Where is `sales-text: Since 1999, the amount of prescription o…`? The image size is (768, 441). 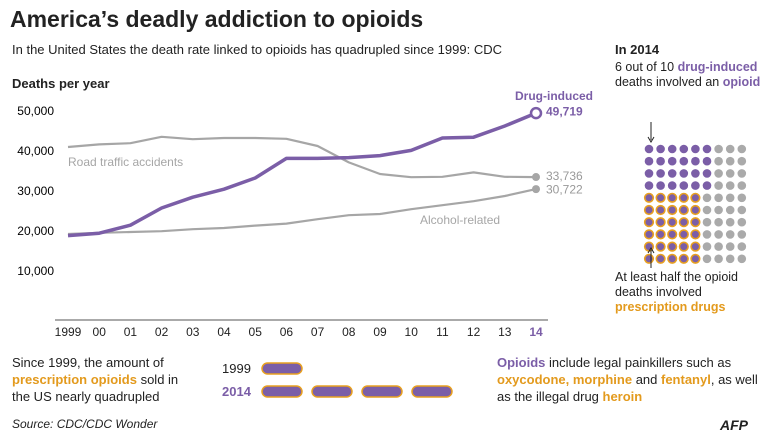 sales-text: Since 1999, the amount of prescription o… is located at coordinates (104, 379).